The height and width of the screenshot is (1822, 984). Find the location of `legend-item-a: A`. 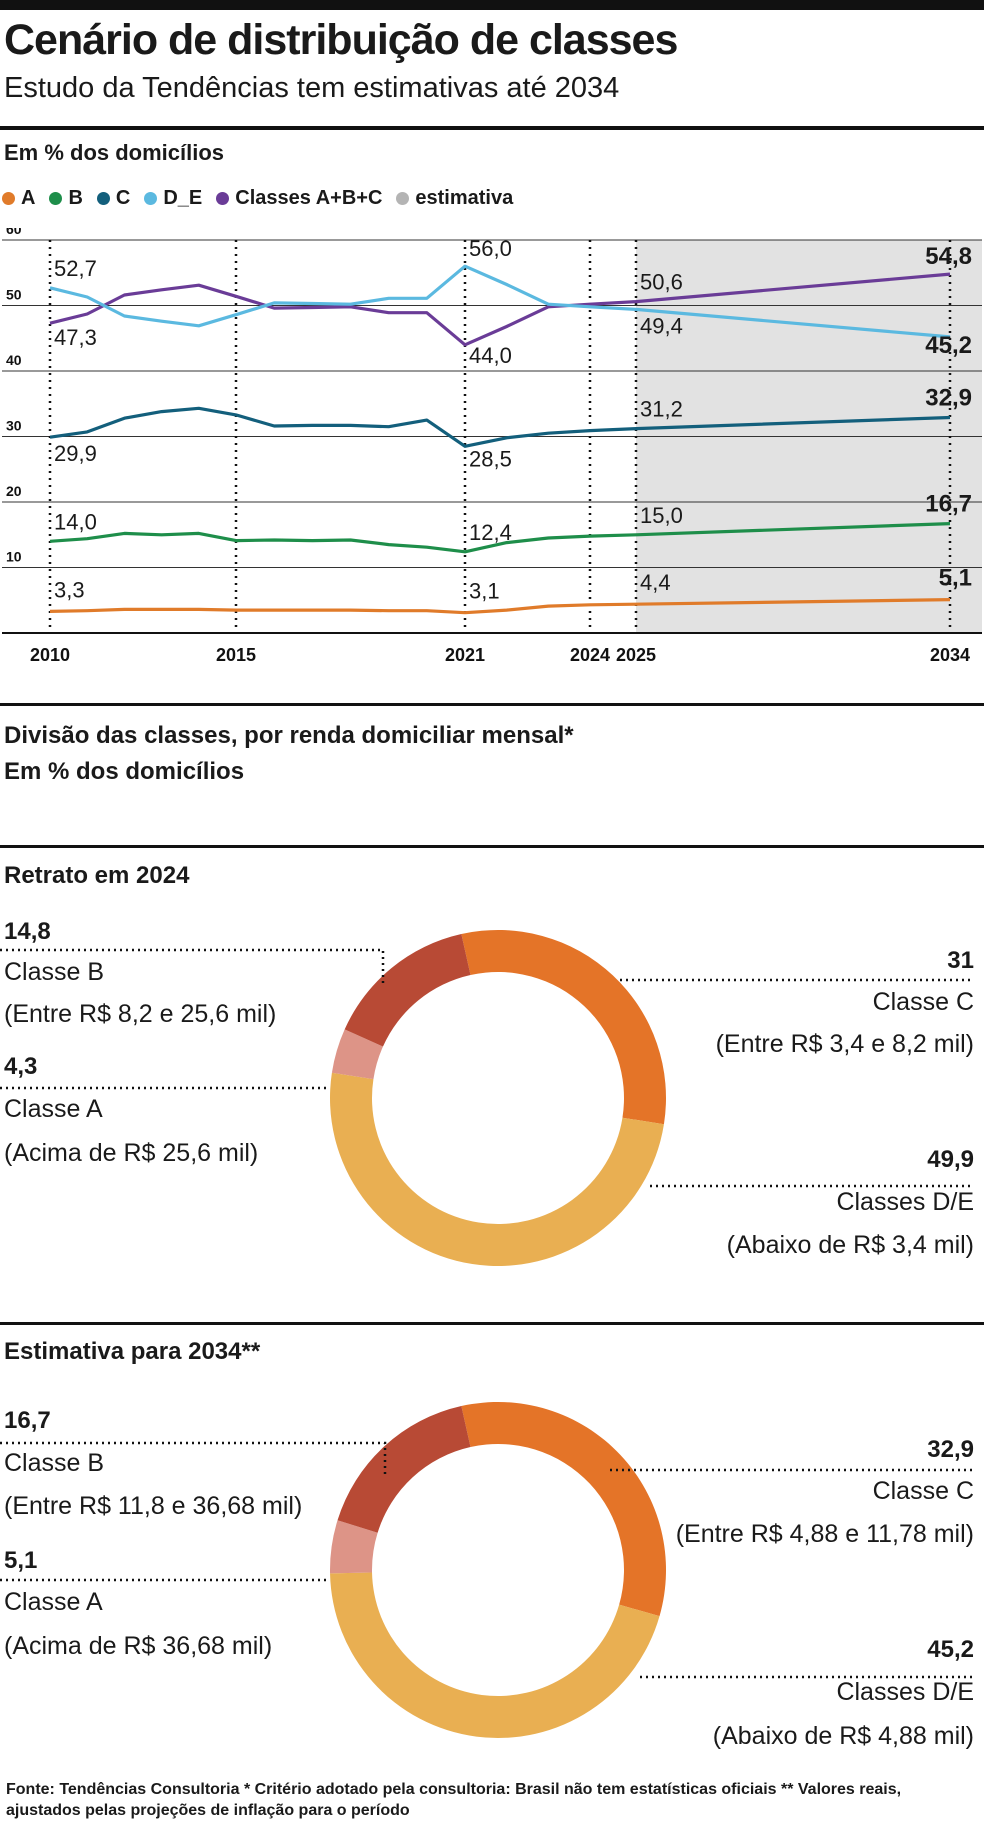

legend-item-a: A is located at coordinates (18, 198).